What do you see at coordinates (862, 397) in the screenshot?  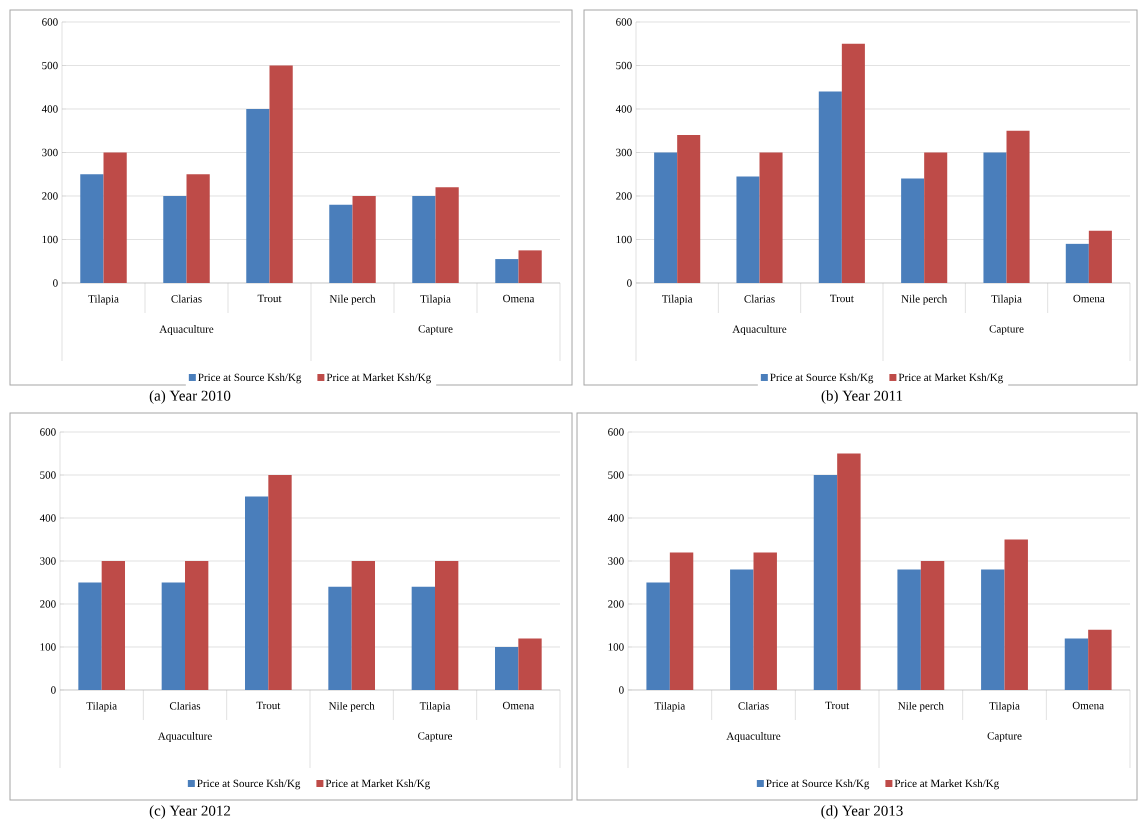 I see `text: (b) Year 2011` at bounding box center [862, 397].